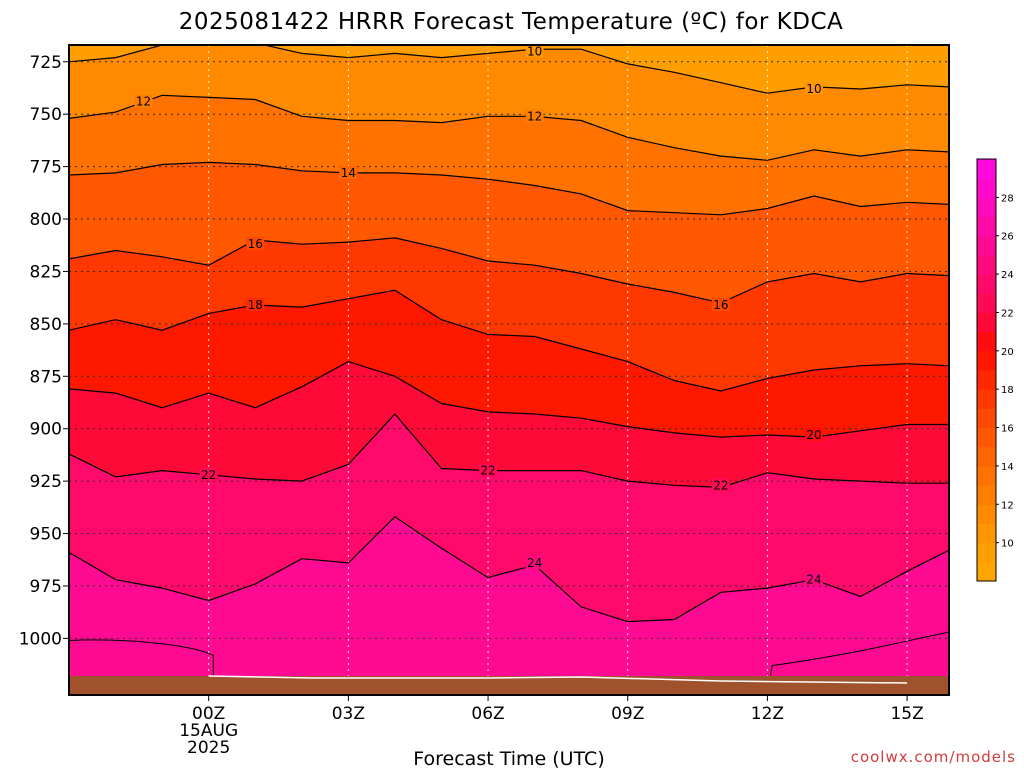 The height and width of the screenshot is (768, 1024). What do you see at coordinates (1007, 237) in the screenshot?
I see `colorbar-label: 26` at bounding box center [1007, 237].